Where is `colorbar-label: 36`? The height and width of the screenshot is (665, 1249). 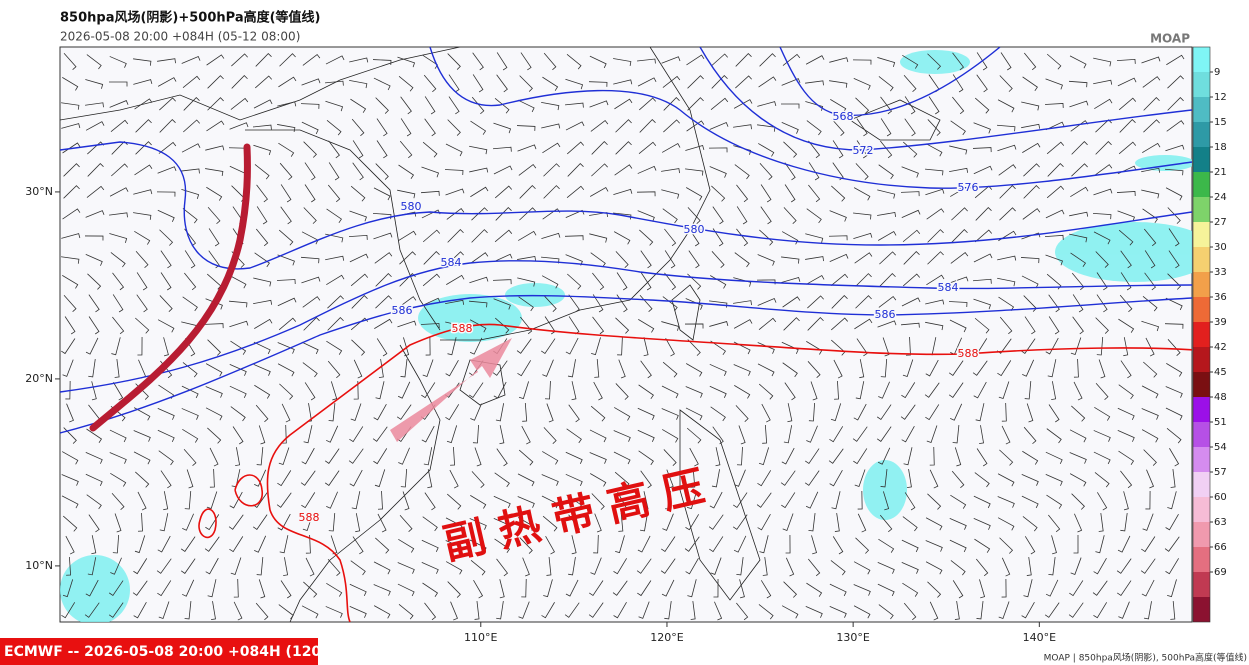 colorbar-label: 36 is located at coordinates (1220, 297).